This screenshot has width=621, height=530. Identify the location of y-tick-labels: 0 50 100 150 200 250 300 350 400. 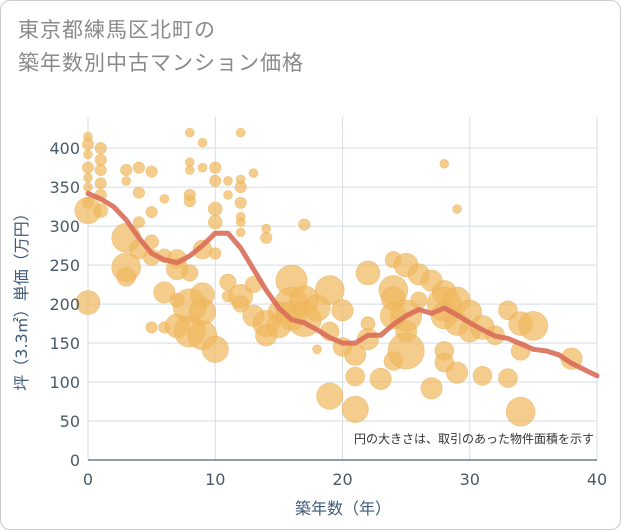
(64, 304).